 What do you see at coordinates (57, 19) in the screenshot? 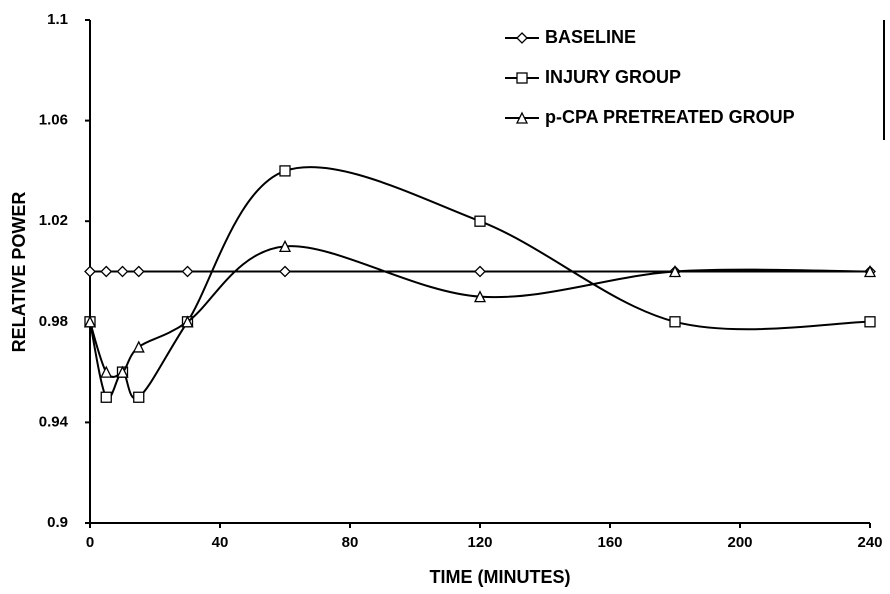
I see `y-tick-label: 1.1` at bounding box center [57, 19].